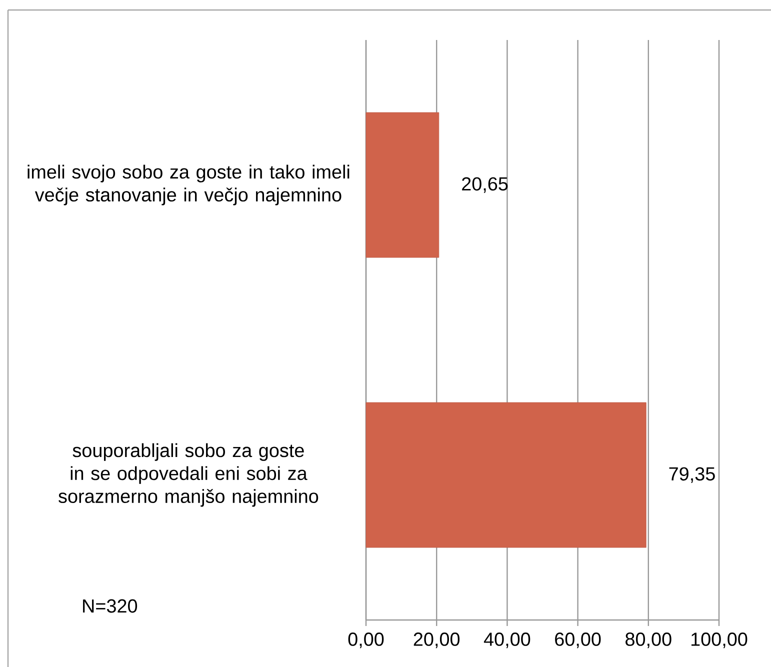  What do you see at coordinates (692, 475) in the screenshot?
I see `data-label: 79,35` at bounding box center [692, 475].